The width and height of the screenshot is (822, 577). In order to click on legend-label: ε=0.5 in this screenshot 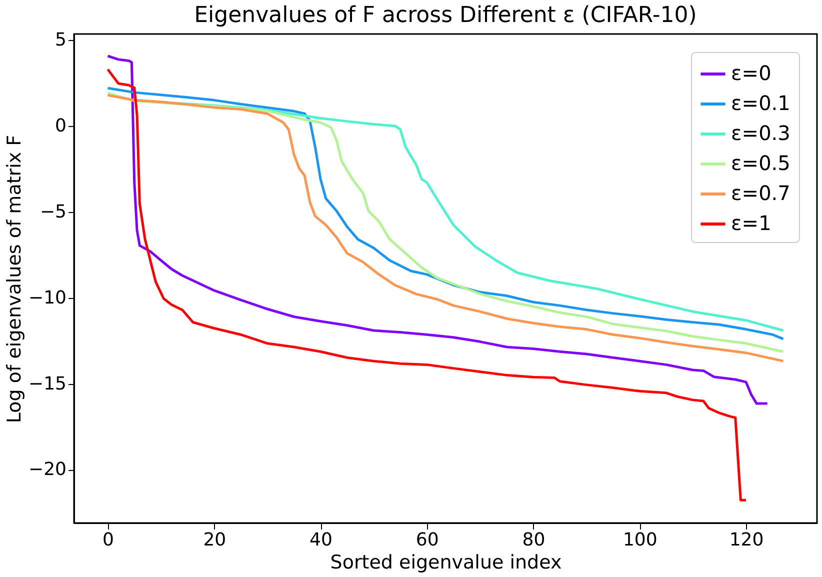, I will do `click(760, 163)`.